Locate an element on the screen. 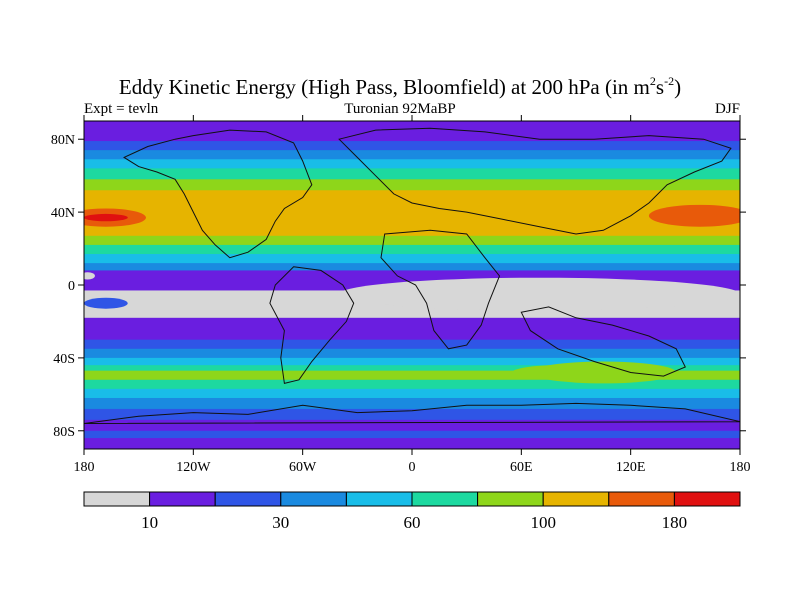  coastline-south-america is located at coordinates (312, 325).